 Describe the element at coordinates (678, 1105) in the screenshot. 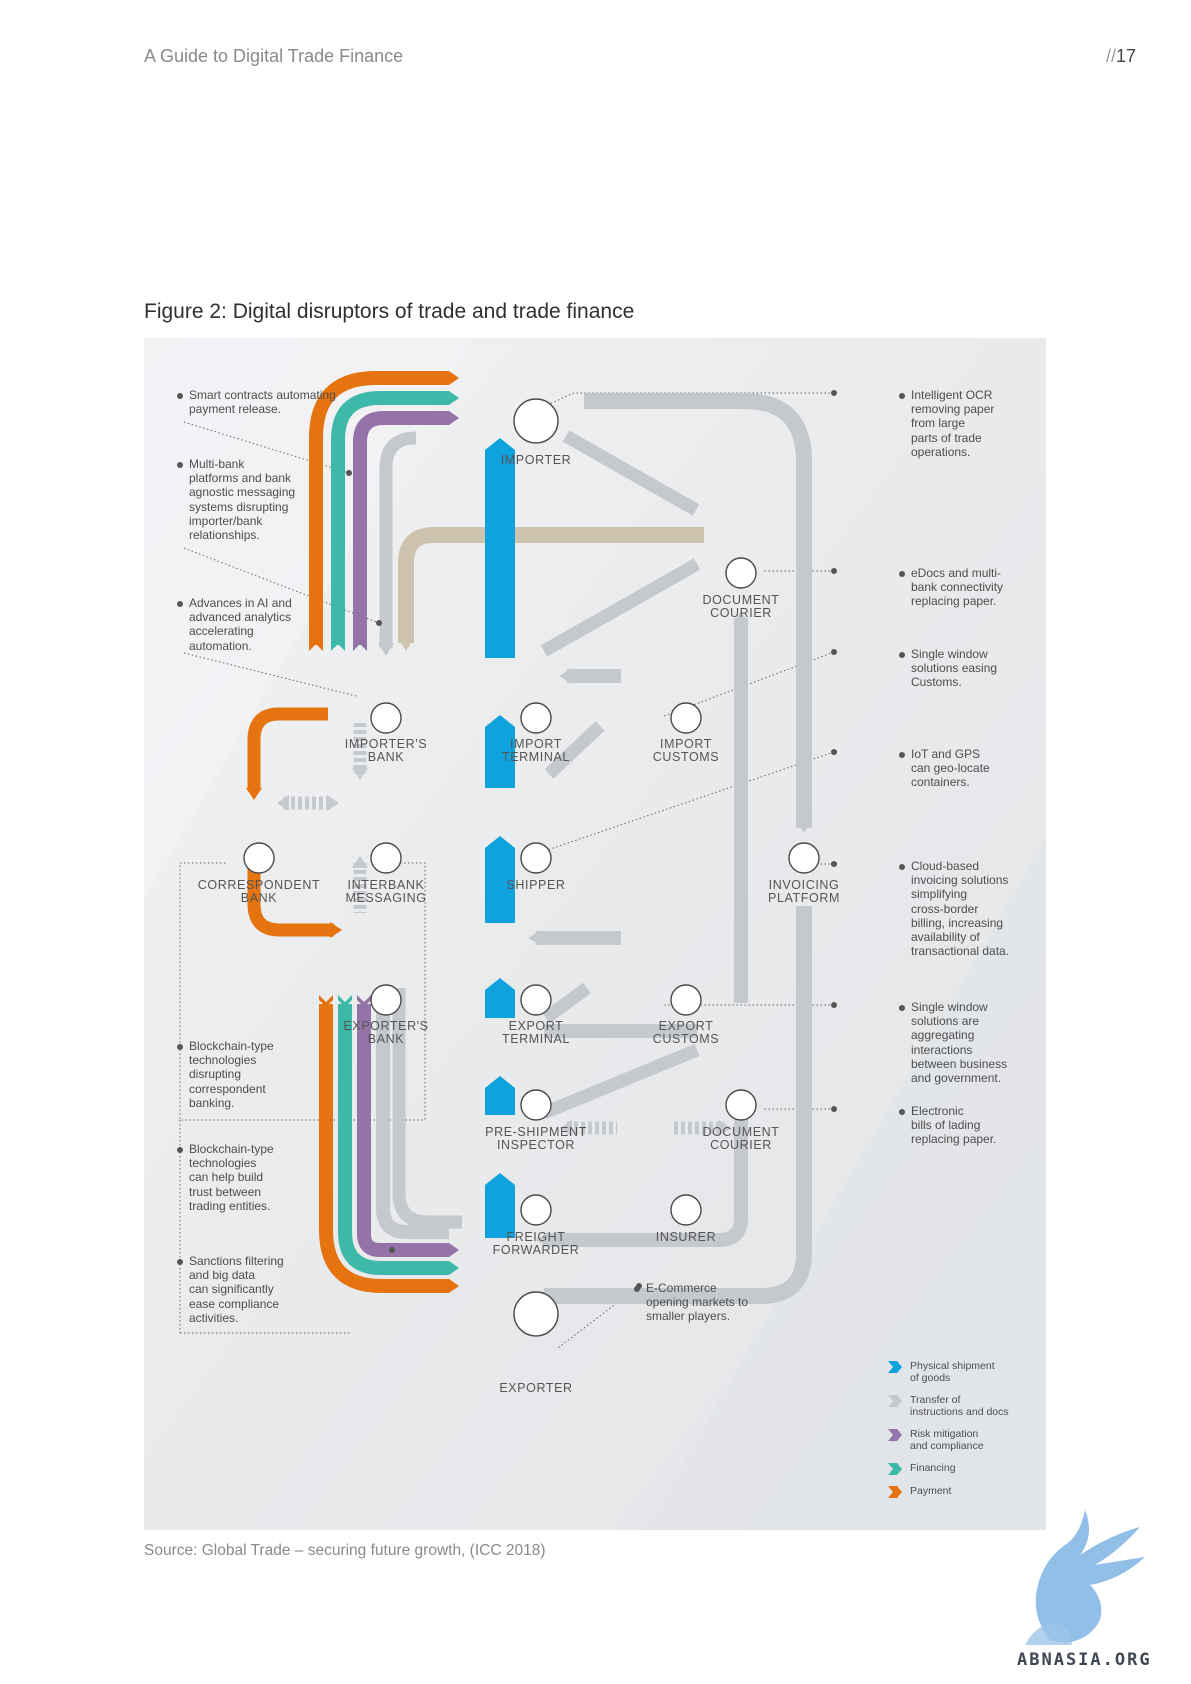

I see `path-invoicing-exporter` at that location.